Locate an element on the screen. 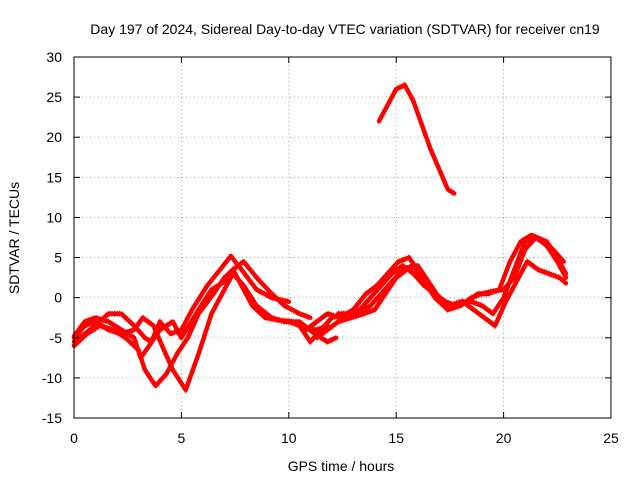 Image resolution: width=640 pixels, height=480 pixels. series-line-sat-i is located at coordinates (416, 139).